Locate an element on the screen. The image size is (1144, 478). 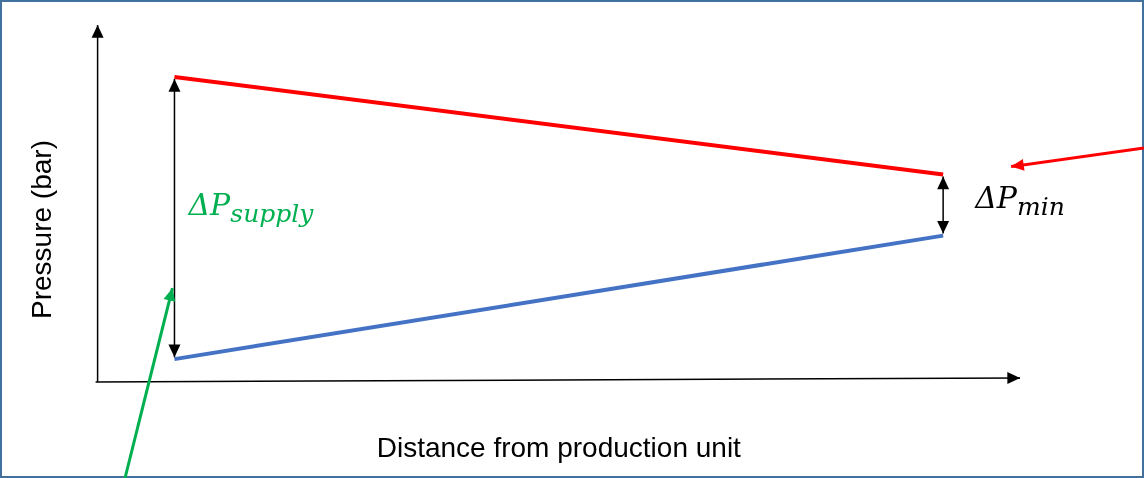
x-axis-title: Distance from production unit is located at coordinates (559, 447).